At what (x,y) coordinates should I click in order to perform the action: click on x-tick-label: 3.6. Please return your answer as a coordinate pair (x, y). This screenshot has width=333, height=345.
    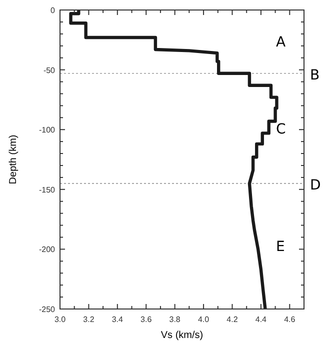
    Looking at the image, I should click on (146, 319).